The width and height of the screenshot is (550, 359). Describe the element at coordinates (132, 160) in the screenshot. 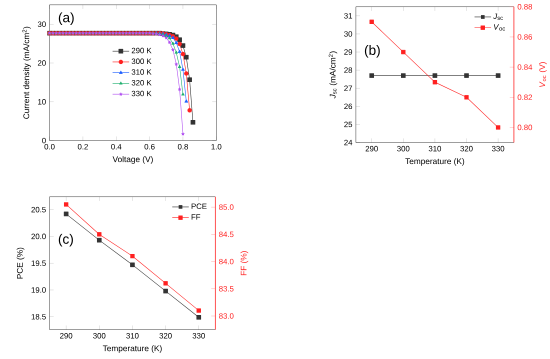

I see `x-axis-title: Voltage (V)` at that location.